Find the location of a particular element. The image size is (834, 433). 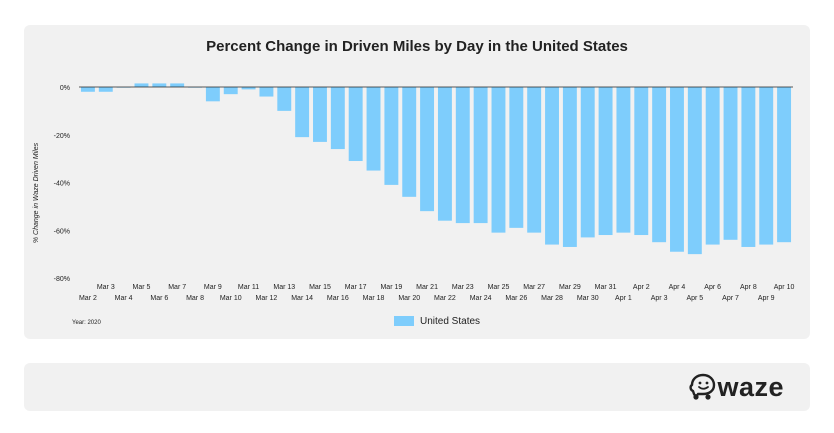

waze-logo: waze is located at coordinates (735, 387).